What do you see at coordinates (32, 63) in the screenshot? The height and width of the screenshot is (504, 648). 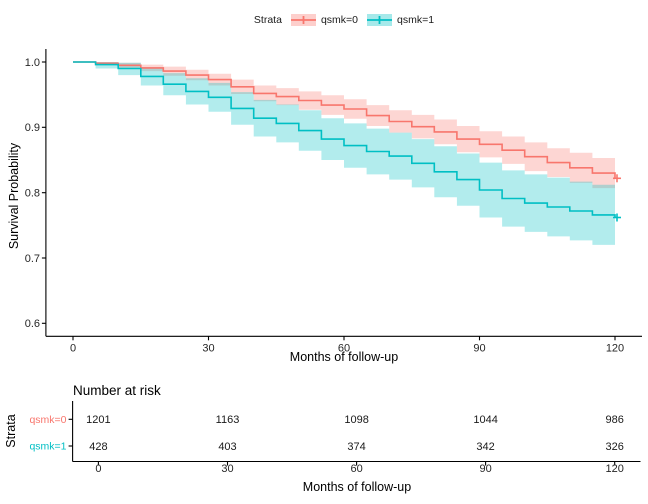 I see `y-tick-label: 1.0` at bounding box center [32, 63].